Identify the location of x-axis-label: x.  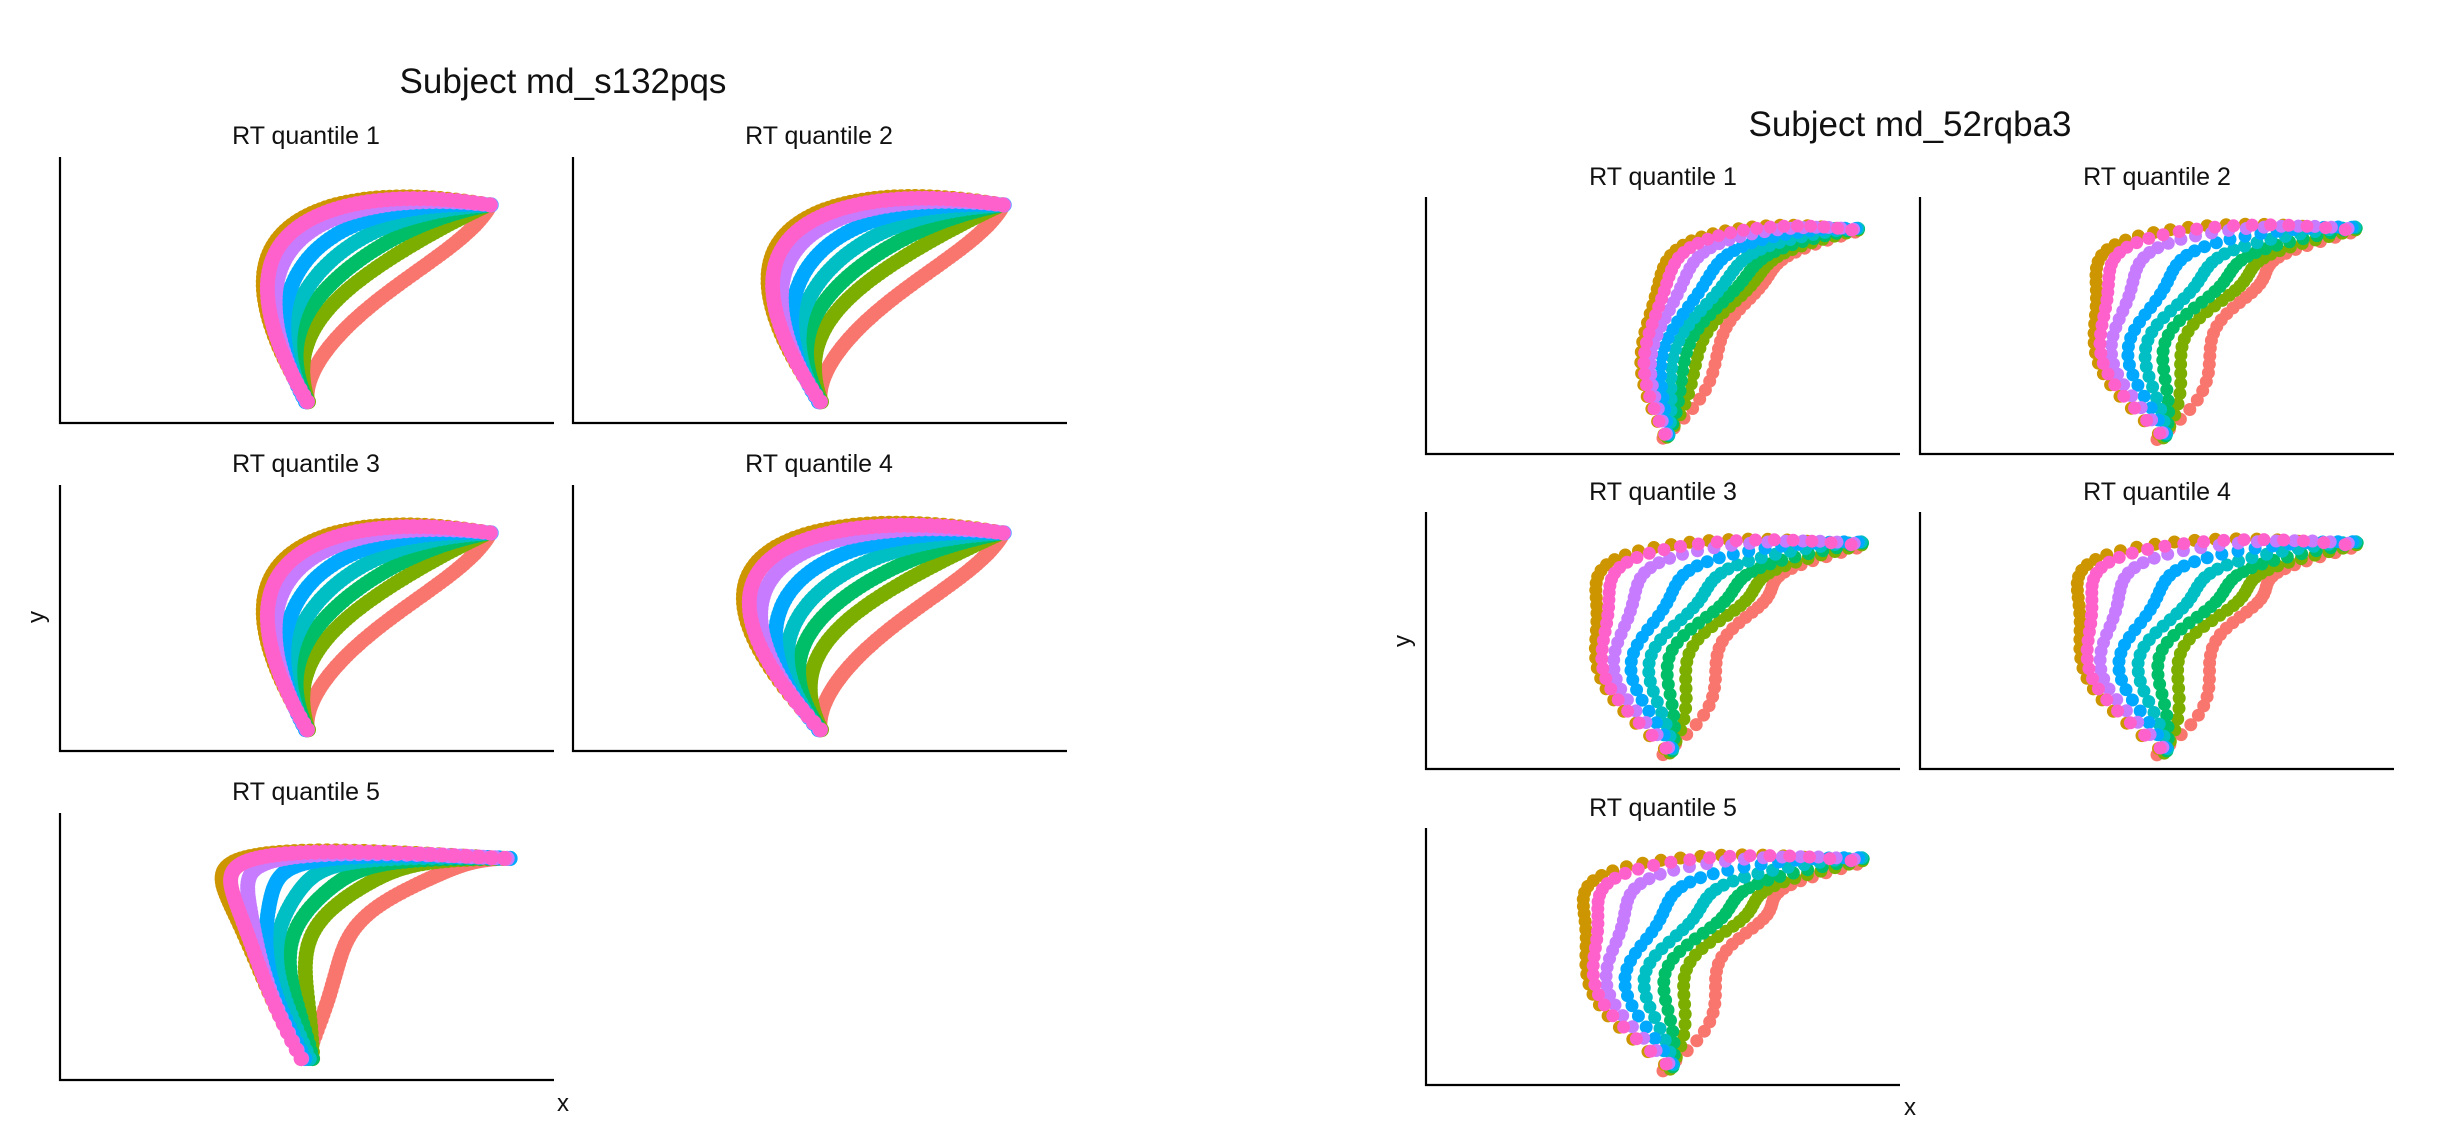
(563, 1103).